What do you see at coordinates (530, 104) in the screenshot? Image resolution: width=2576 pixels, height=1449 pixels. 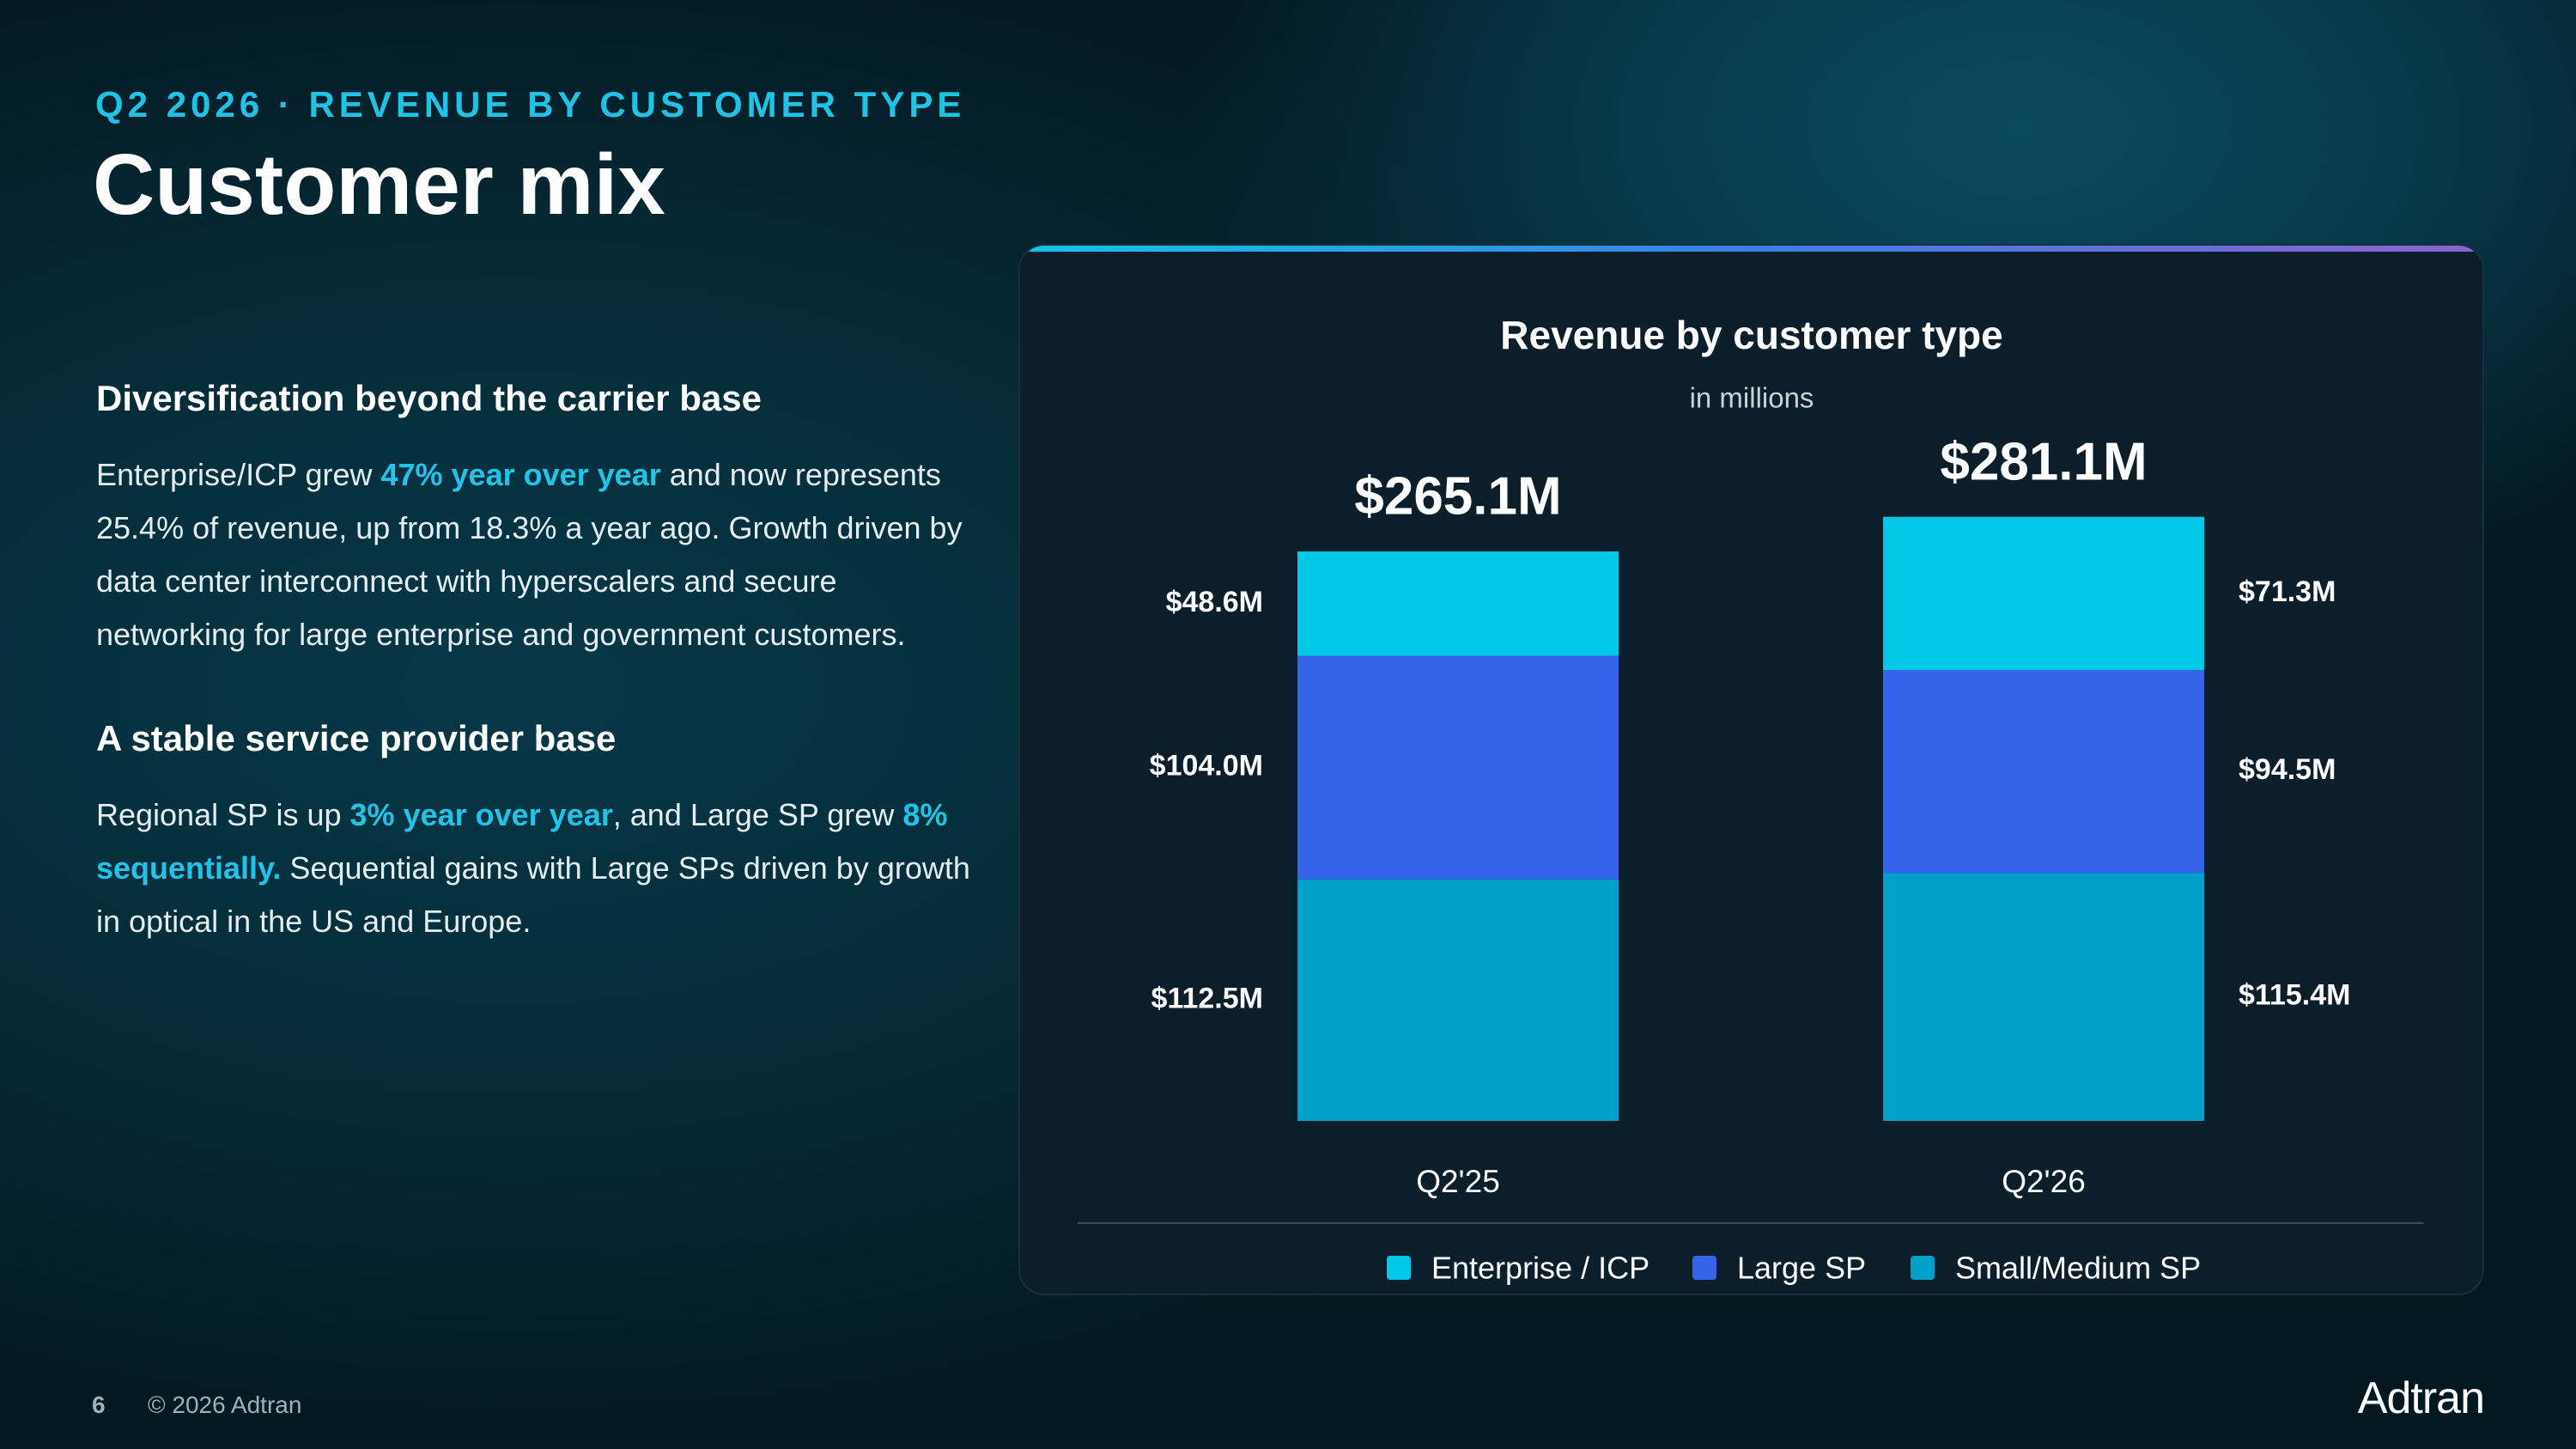 I see `eyebrow: Q2 2026 · REVENUE BY CUSTOMER TYPE` at bounding box center [530, 104].